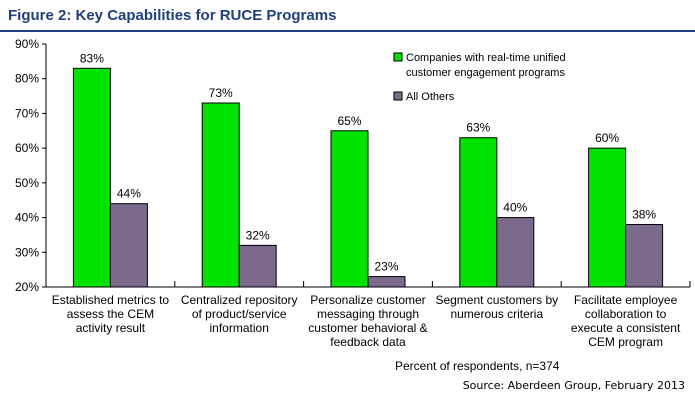 This screenshot has height=401, width=695. What do you see at coordinates (349, 121) in the screenshot?
I see `data-label: 65%` at bounding box center [349, 121].